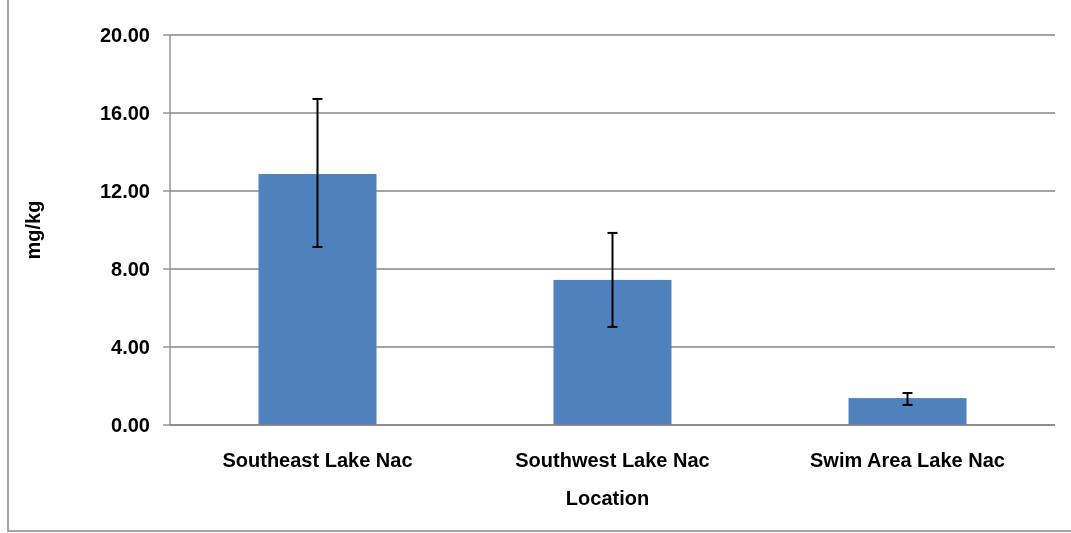 The height and width of the screenshot is (533, 1071). What do you see at coordinates (317, 460) in the screenshot?
I see `x-tick-label: Southeast Lake Nac` at bounding box center [317, 460].